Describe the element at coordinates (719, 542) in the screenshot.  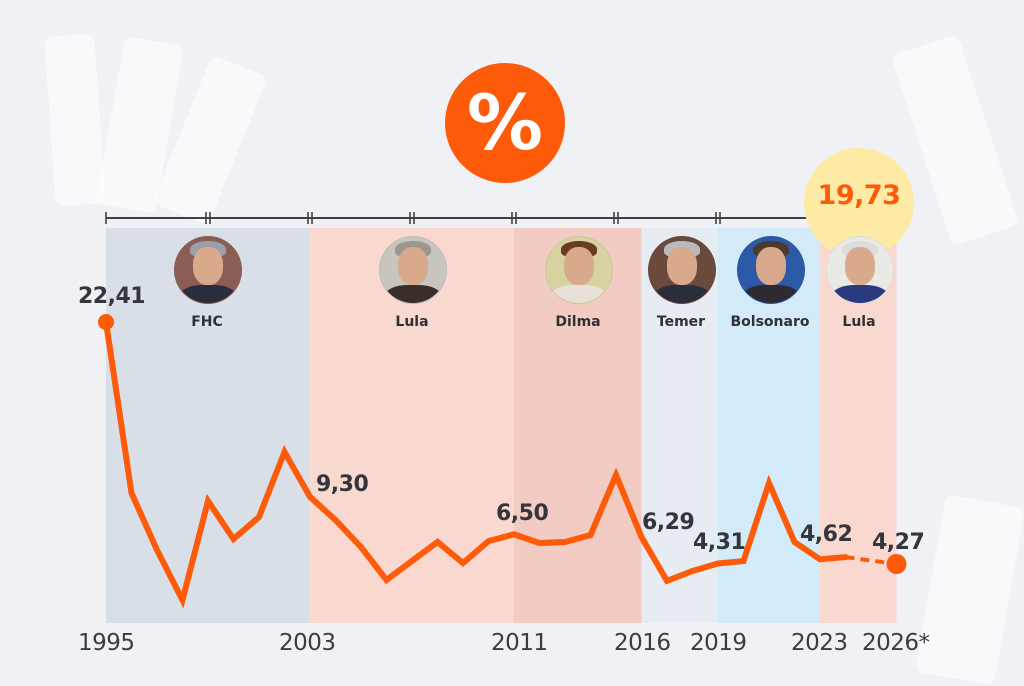
I see `data-label-2019: 4,31` at that location.